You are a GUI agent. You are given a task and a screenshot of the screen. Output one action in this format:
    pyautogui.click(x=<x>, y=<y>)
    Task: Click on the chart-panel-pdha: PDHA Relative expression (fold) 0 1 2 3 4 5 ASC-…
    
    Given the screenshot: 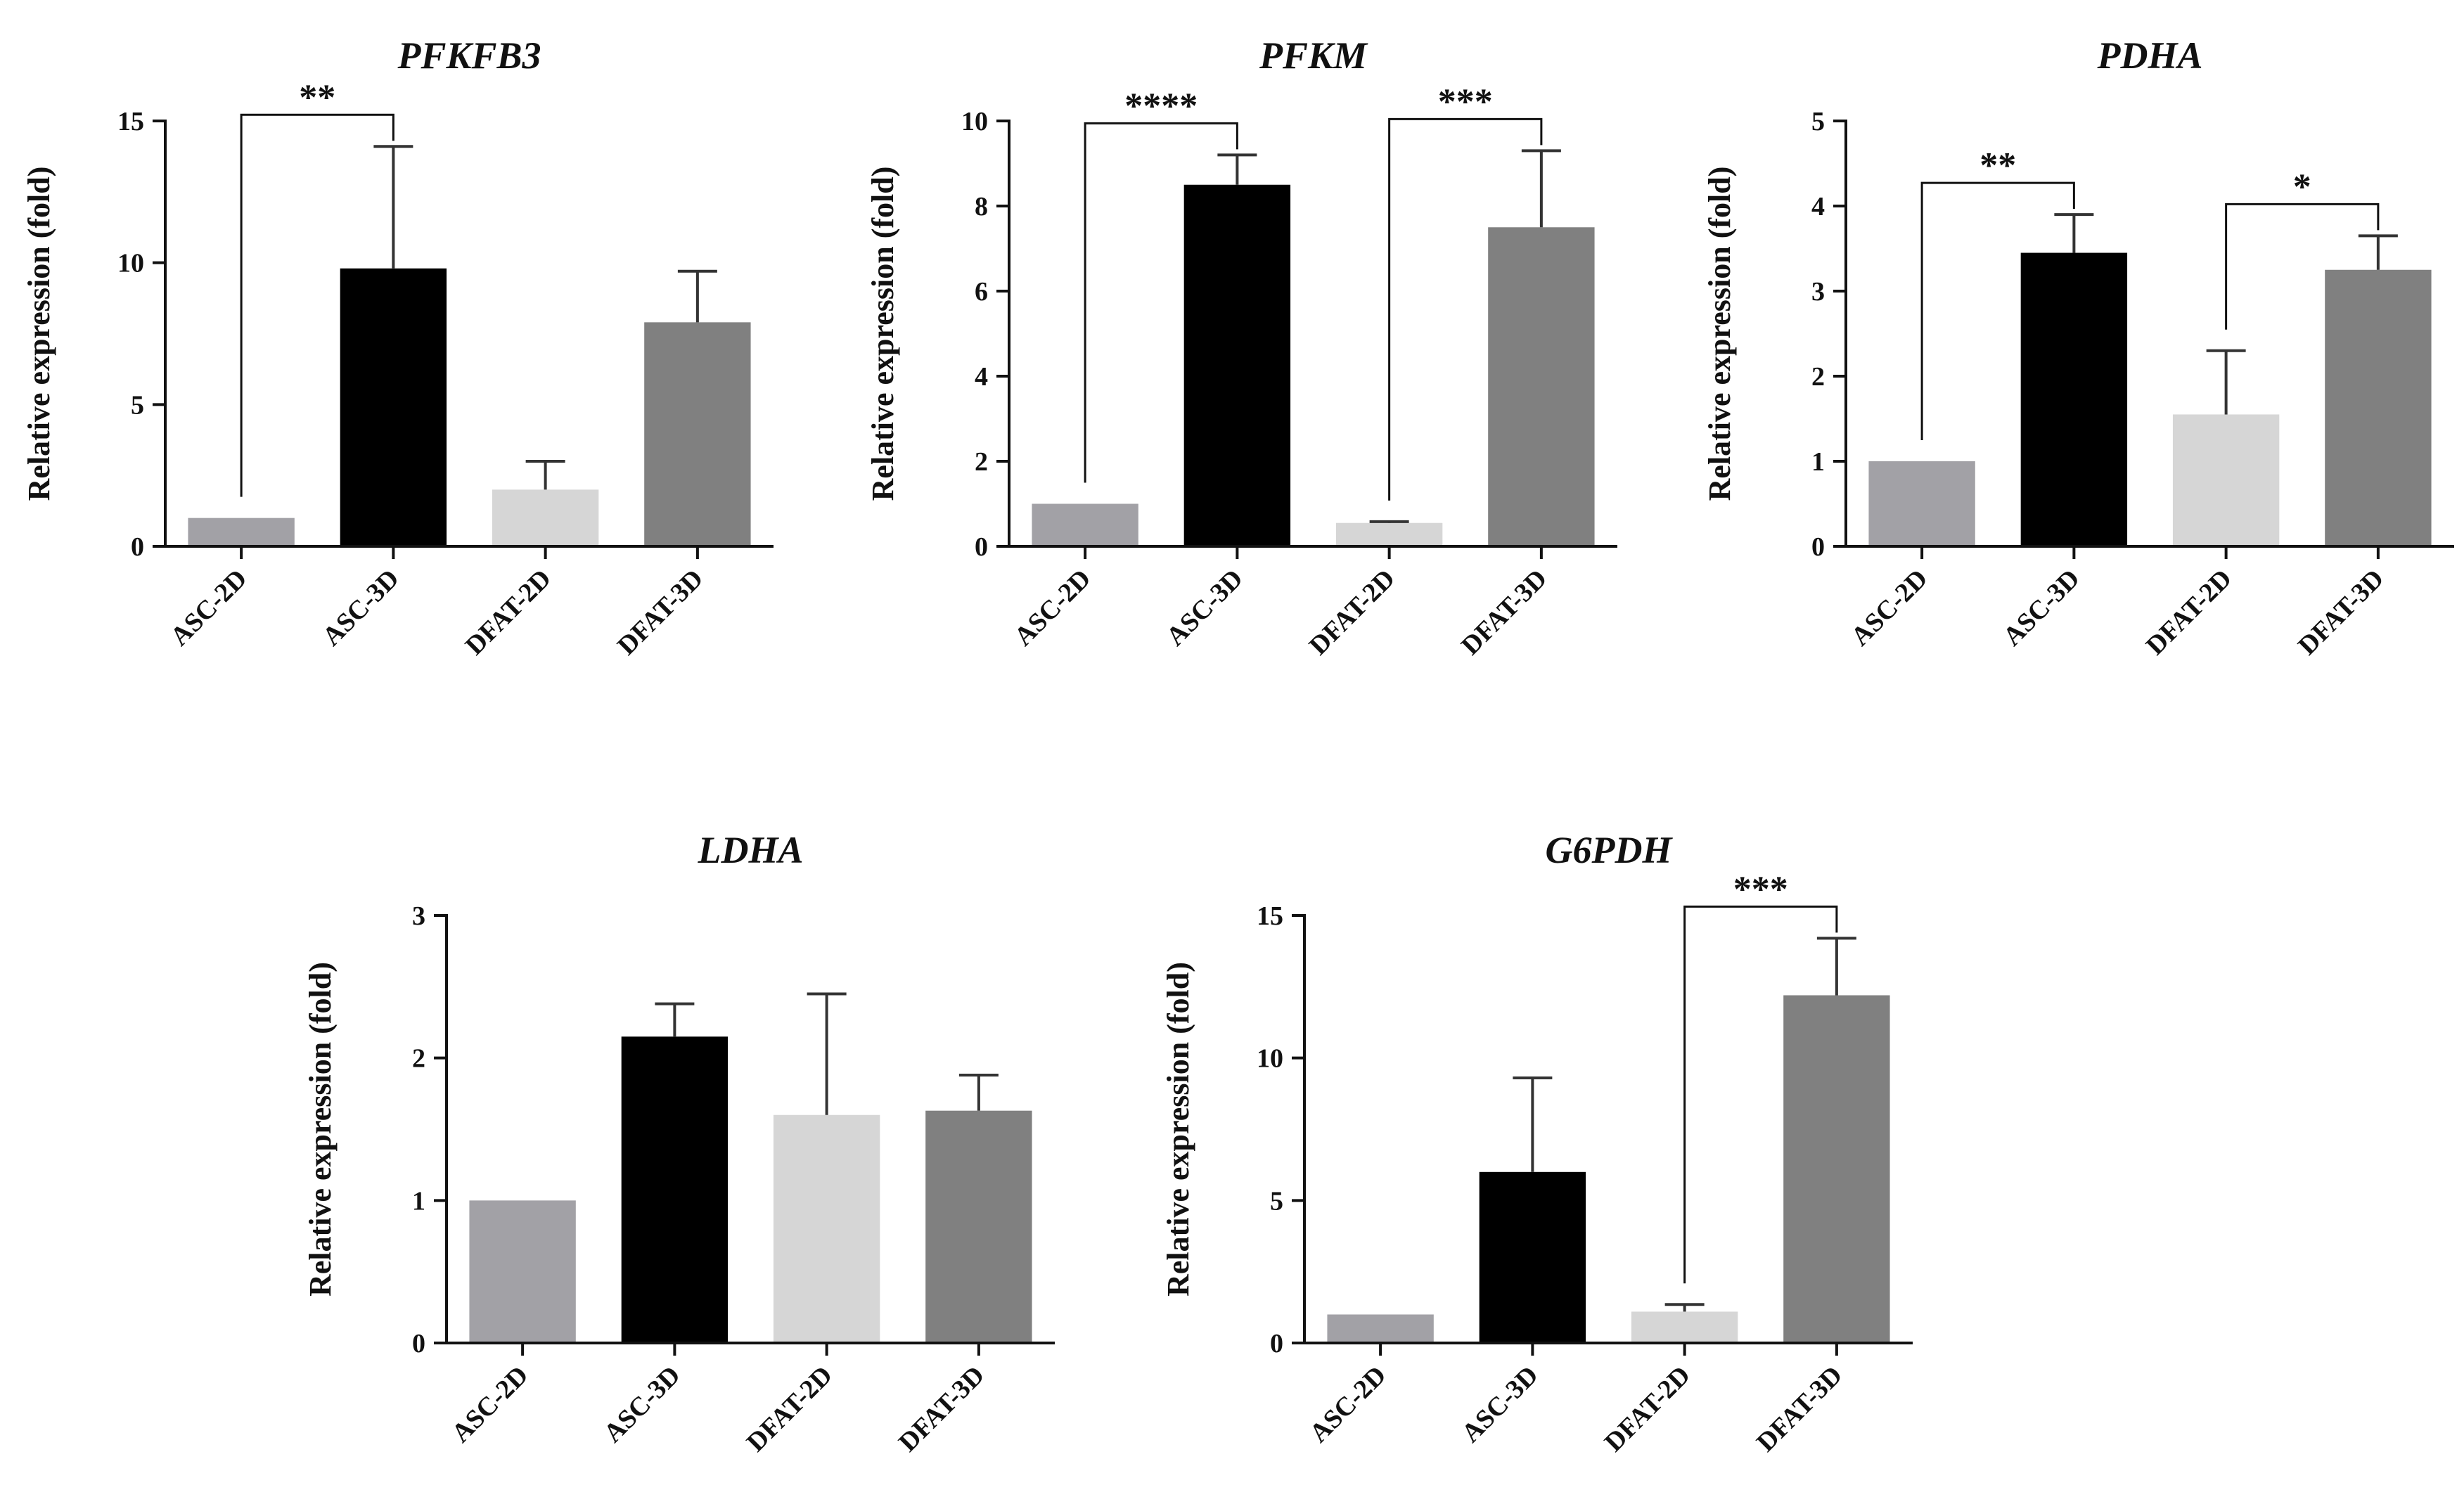 What is the action you would take?
    pyautogui.click(x=2078, y=347)
    